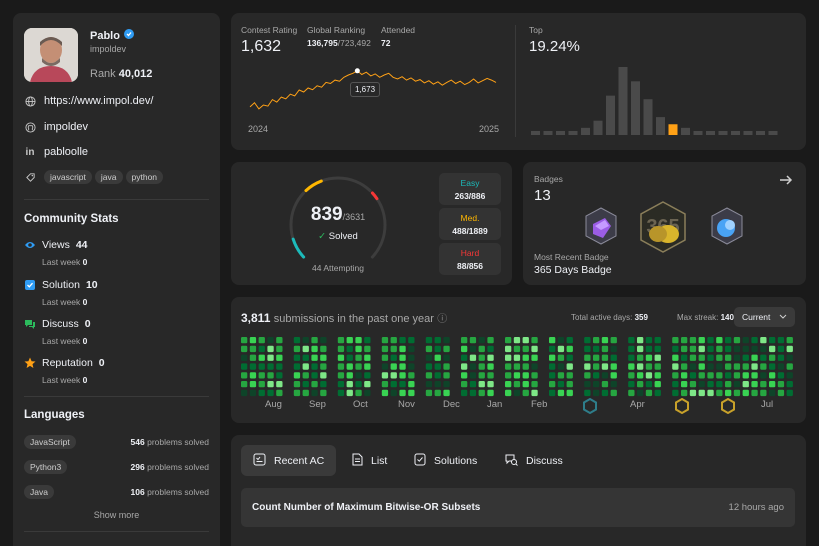  Describe the element at coordinates (99, 101) in the screenshot. I see `website-text: https://www.impol.dev/` at that location.